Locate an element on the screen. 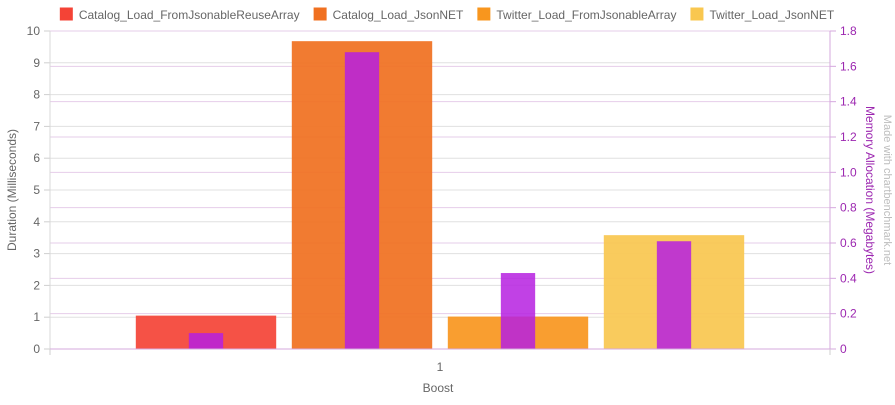 The image size is (895, 405). y-right-tick-label: 0.8 is located at coordinates (848, 208).